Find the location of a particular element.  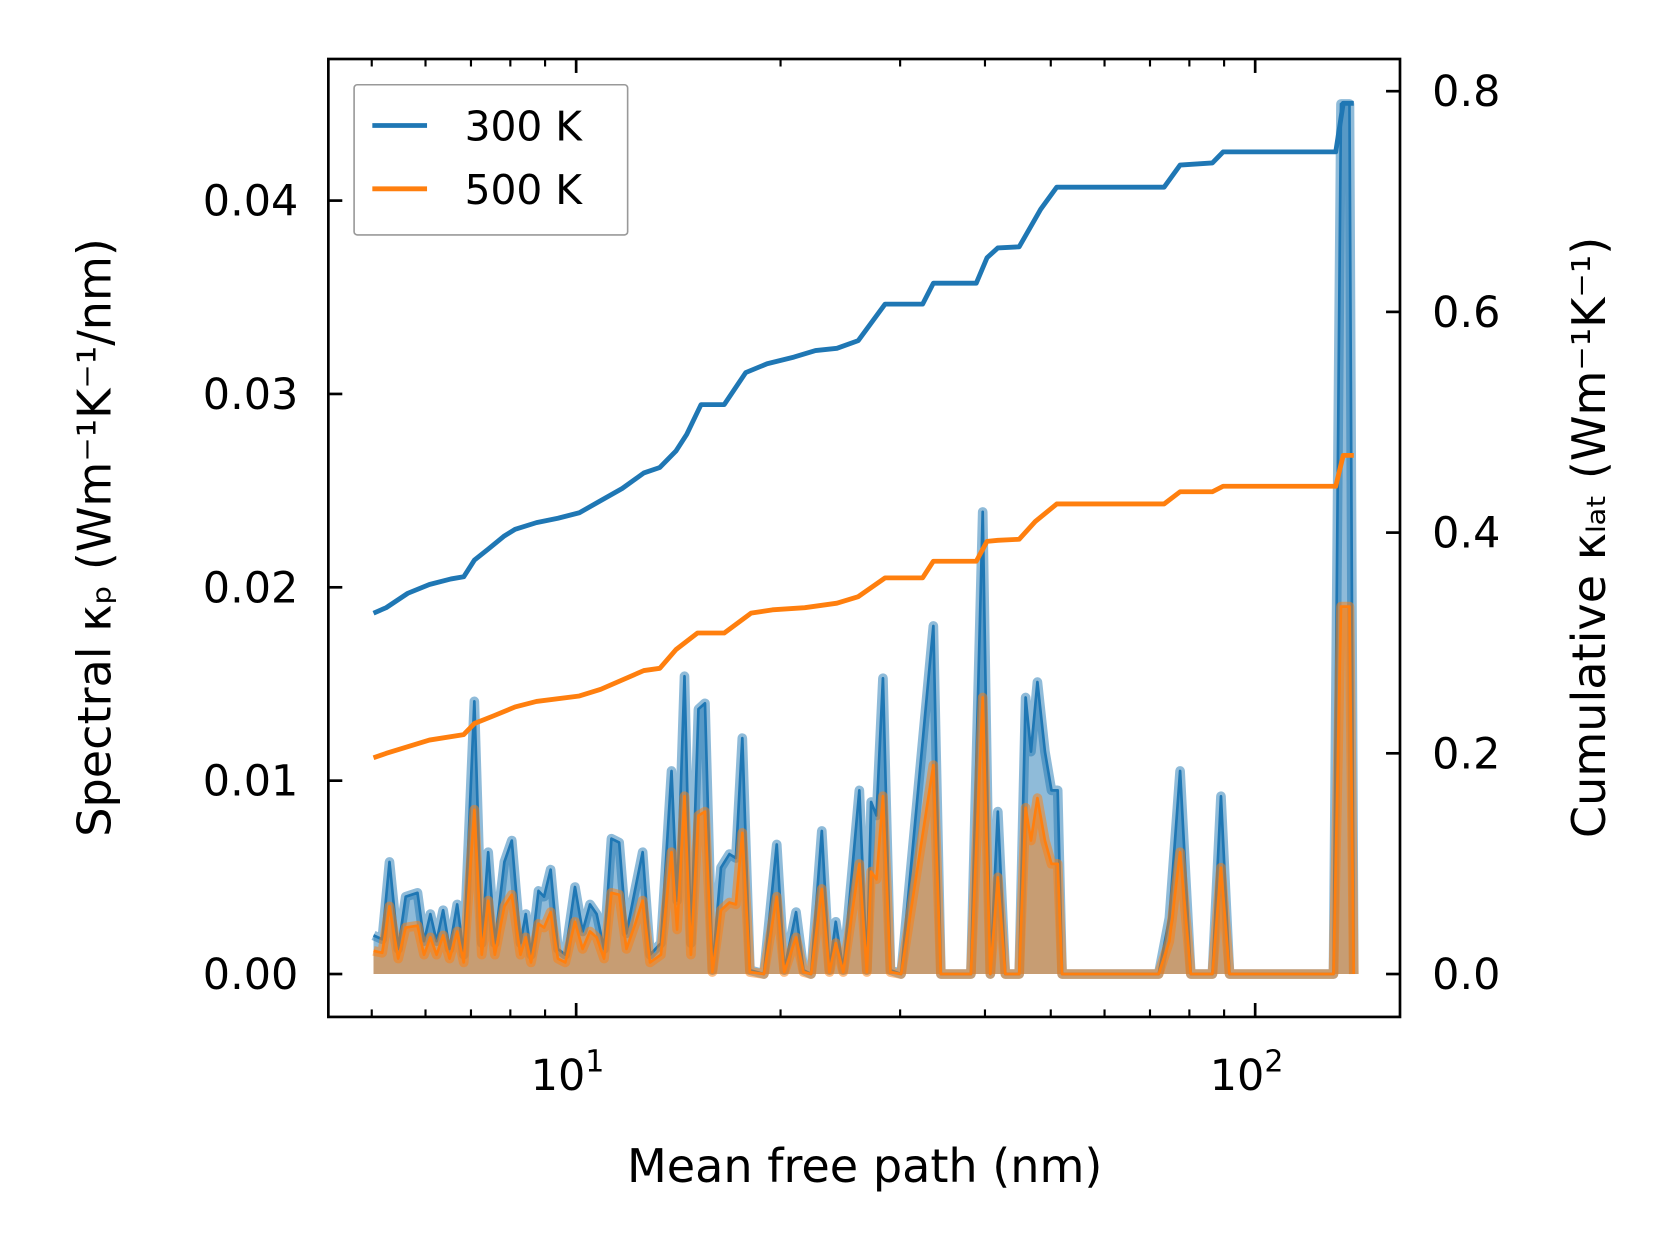

cumulative-line-500k is located at coordinates (863, 606).